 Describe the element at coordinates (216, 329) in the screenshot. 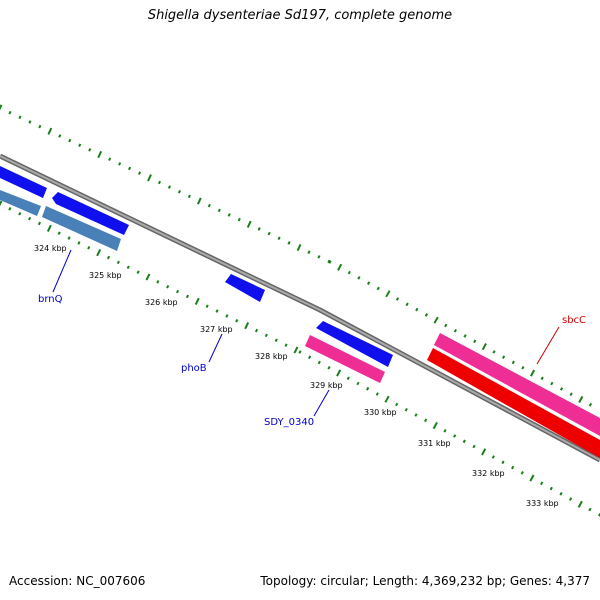

I see `kbp-tick-label: 327 kbp` at that location.